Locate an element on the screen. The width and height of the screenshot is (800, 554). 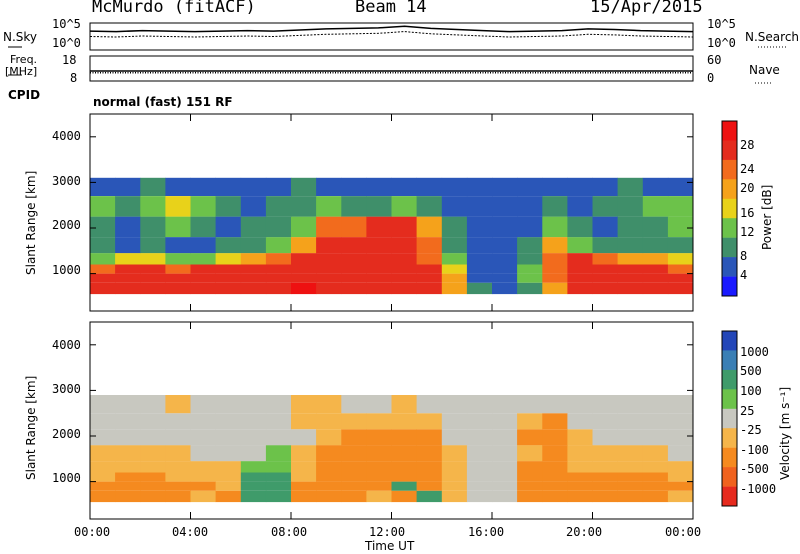
noise-right-tick-high: 10^5 is located at coordinates (721, 24).